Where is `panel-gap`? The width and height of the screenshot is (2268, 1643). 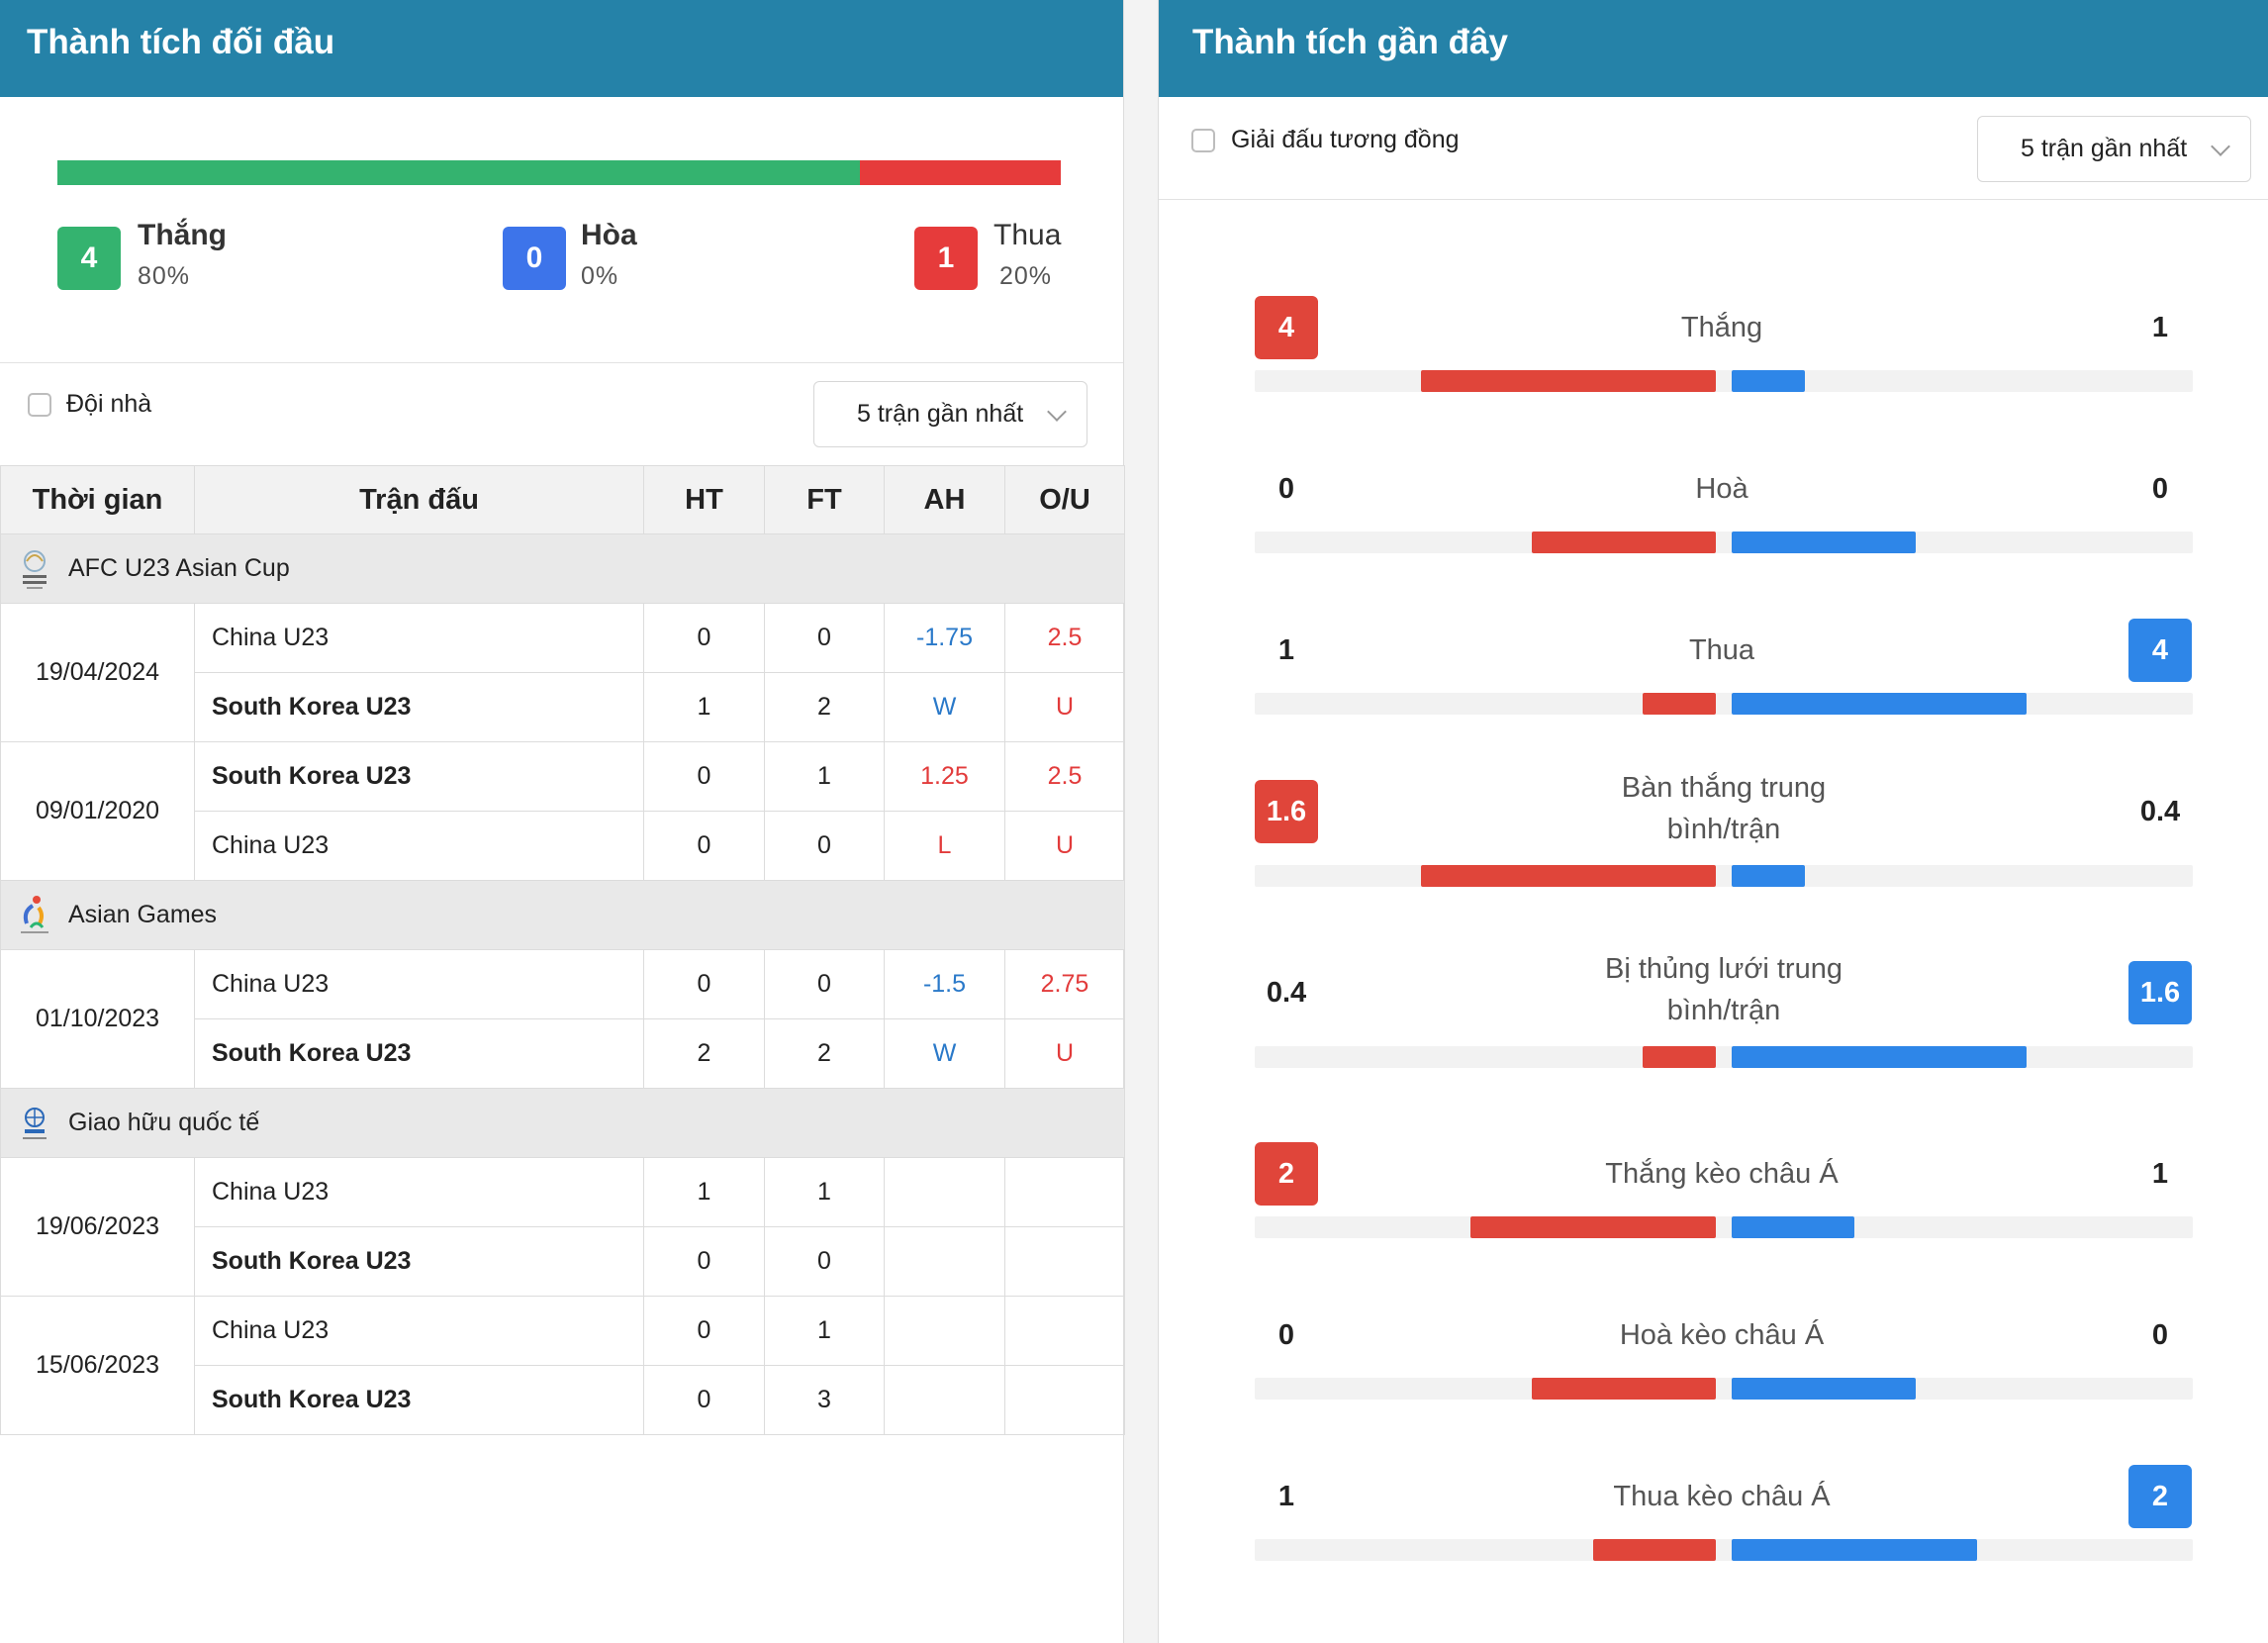
panel-gap is located at coordinates (1141, 821).